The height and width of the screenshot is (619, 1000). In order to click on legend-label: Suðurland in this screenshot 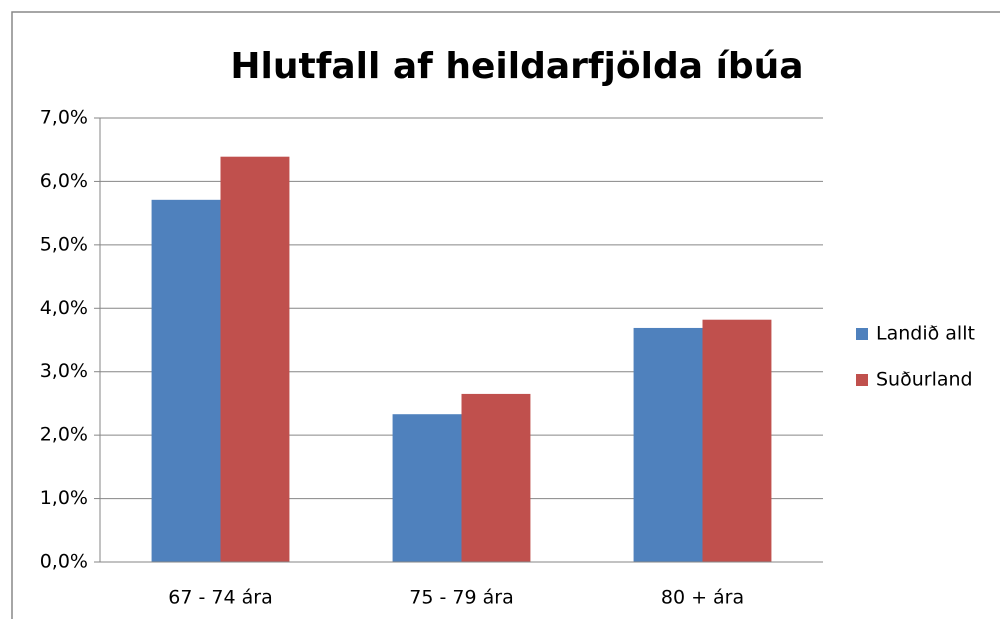, I will do `click(924, 380)`.